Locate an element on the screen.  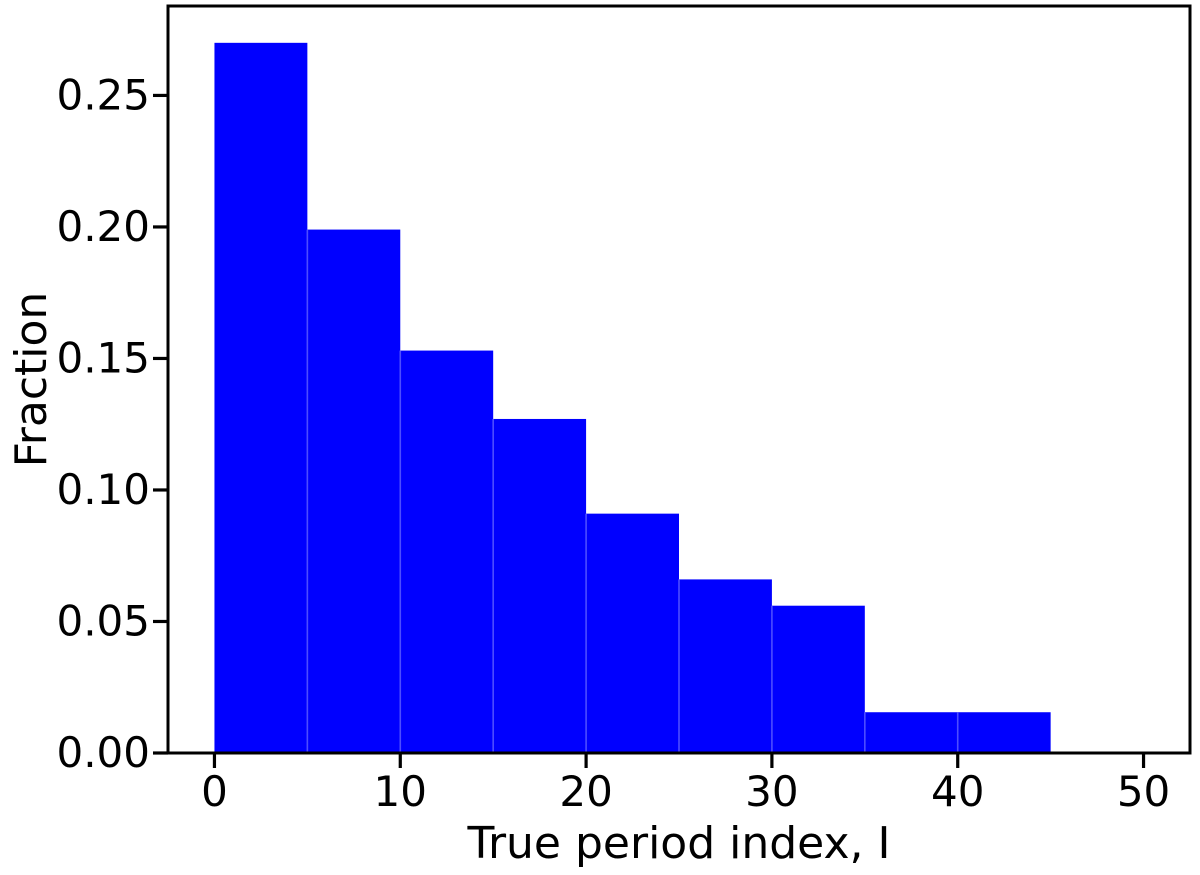
y-axis-label: Fraction is located at coordinates (31, 380).